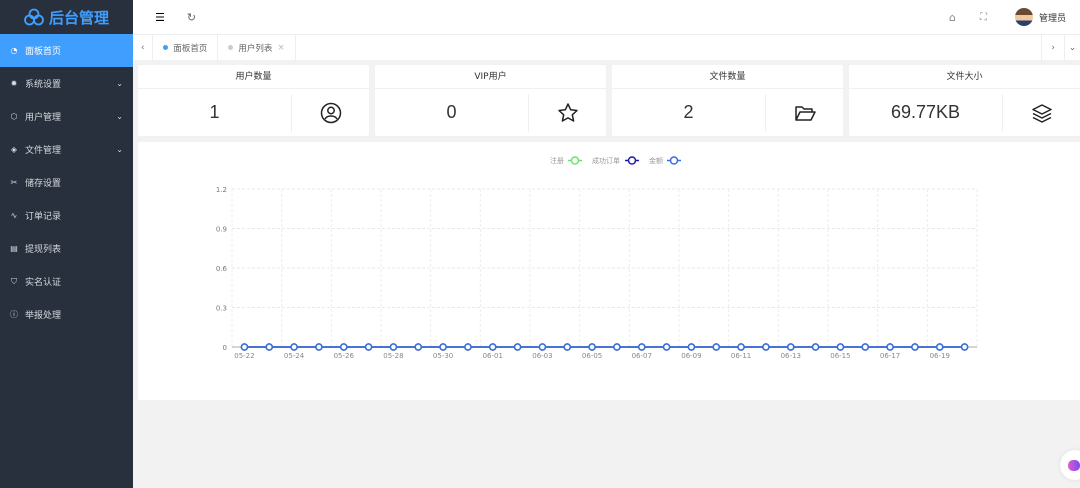 The width and height of the screenshot is (1080, 488). Describe the element at coordinates (221, 190) in the screenshot. I see `y-tick-label: 1.2` at that location.